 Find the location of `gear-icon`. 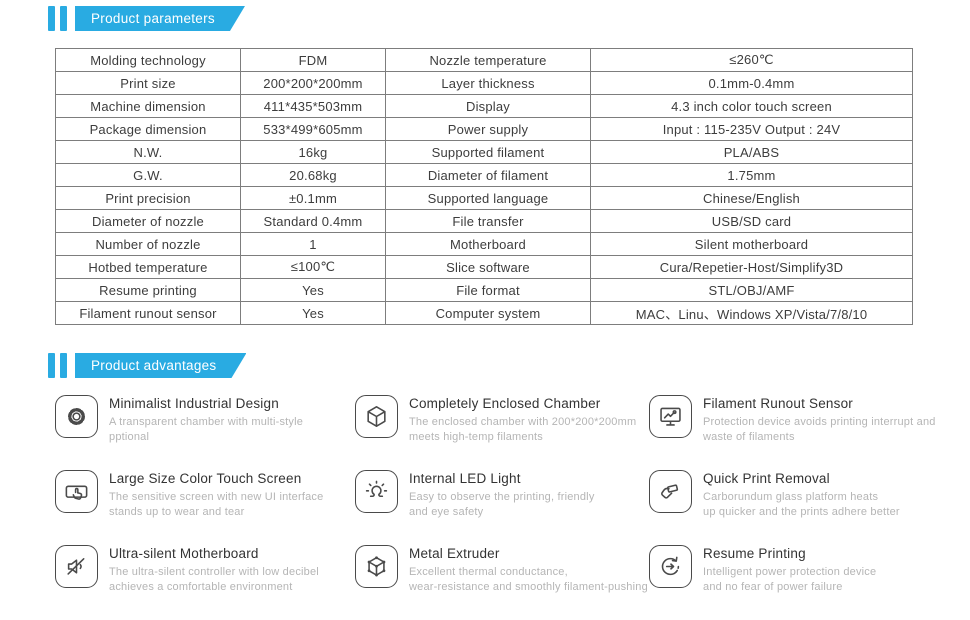

gear-icon is located at coordinates (76, 416).